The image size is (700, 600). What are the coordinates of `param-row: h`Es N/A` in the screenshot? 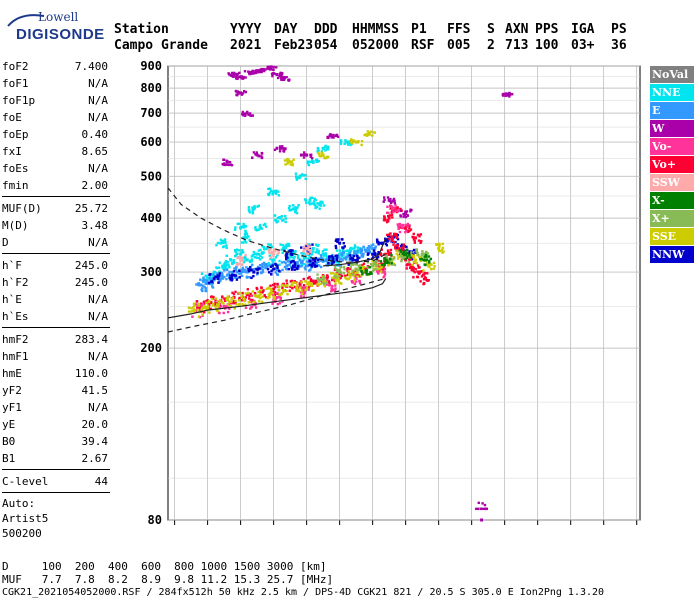 It's located at (56, 316).